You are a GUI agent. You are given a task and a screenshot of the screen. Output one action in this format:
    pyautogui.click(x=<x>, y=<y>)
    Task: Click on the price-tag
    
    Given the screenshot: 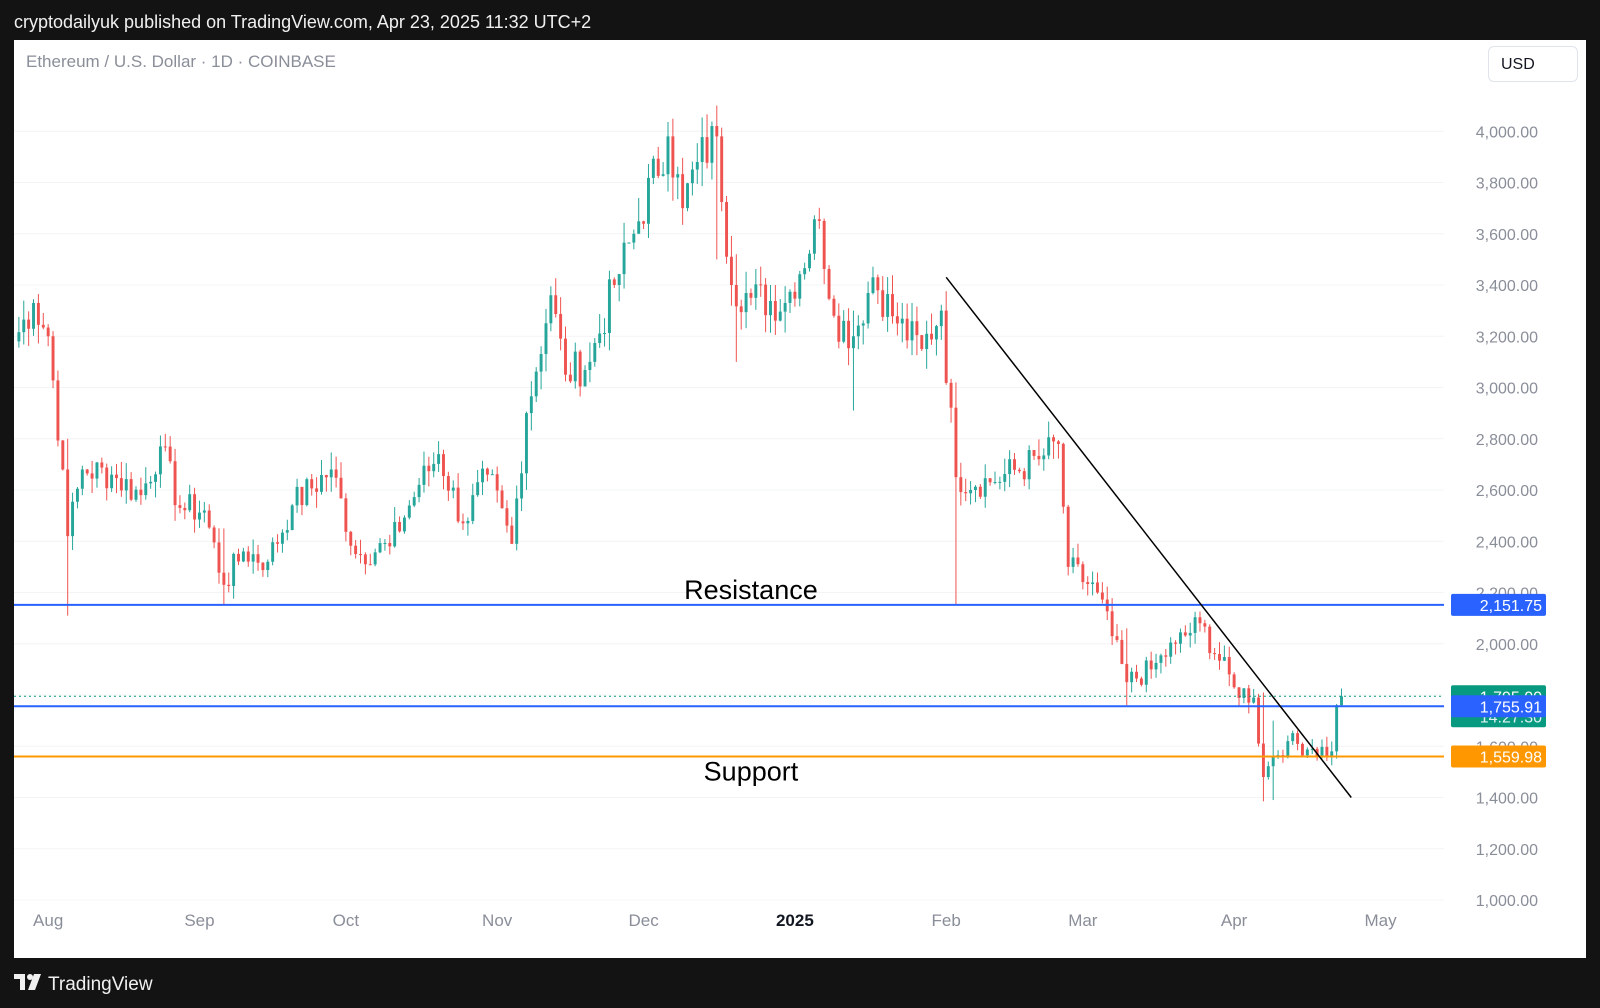 What is the action you would take?
    pyautogui.click(x=1498, y=756)
    